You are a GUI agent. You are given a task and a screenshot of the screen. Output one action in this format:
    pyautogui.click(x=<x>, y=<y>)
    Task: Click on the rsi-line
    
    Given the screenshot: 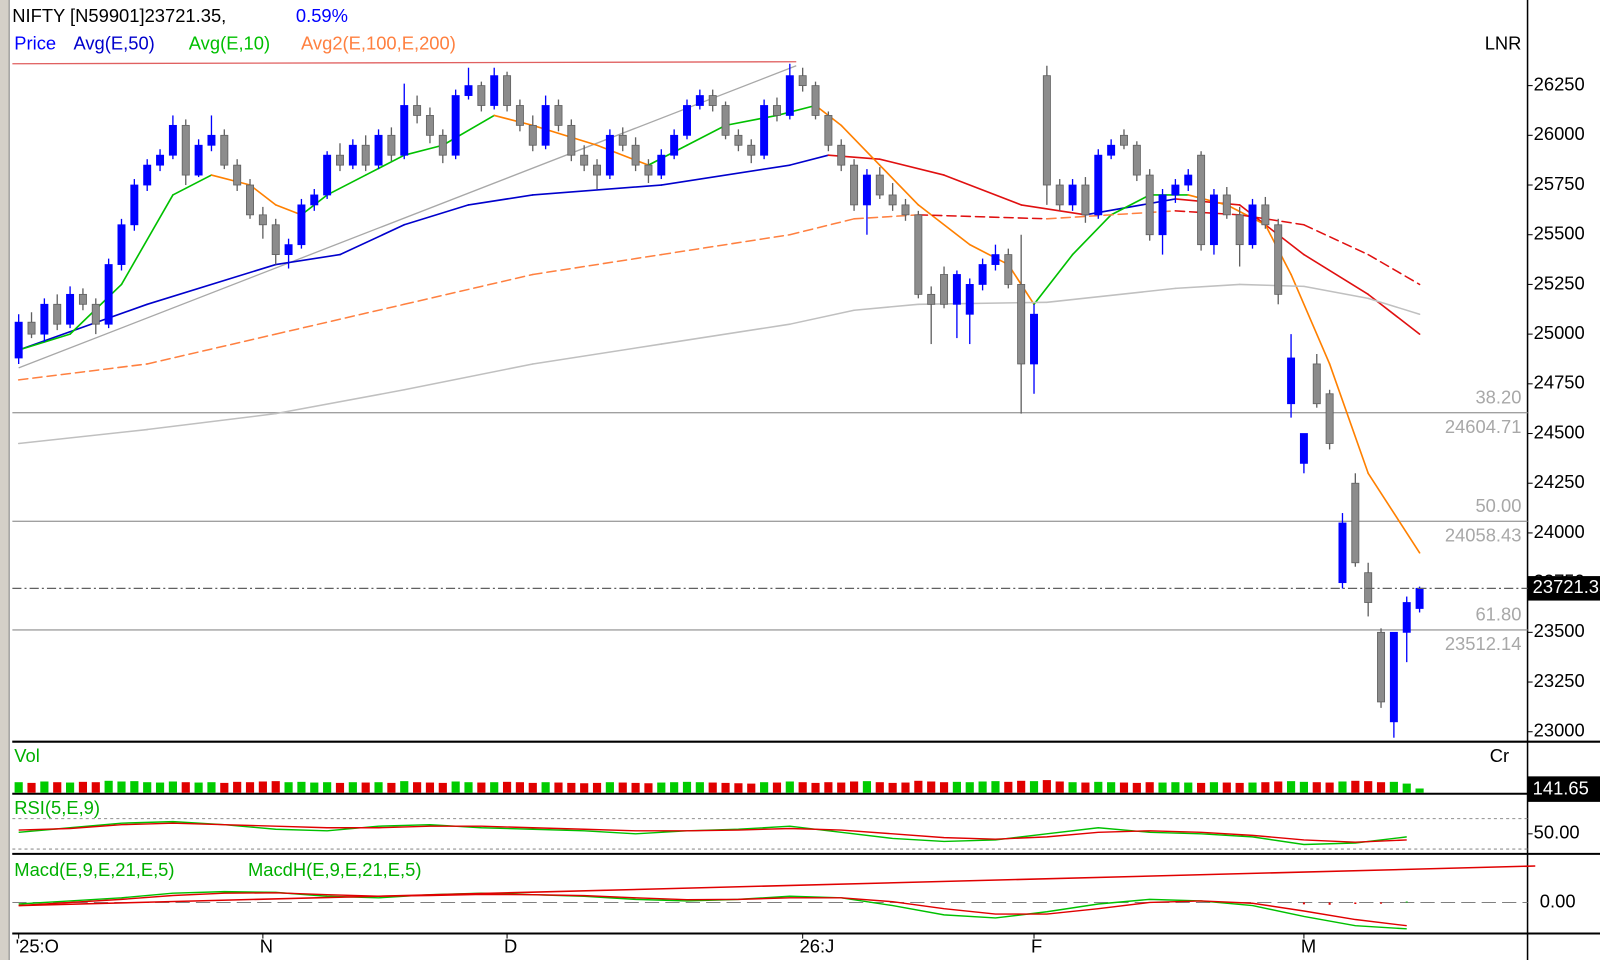 What is the action you would take?
    pyautogui.click(x=712, y=832)
    